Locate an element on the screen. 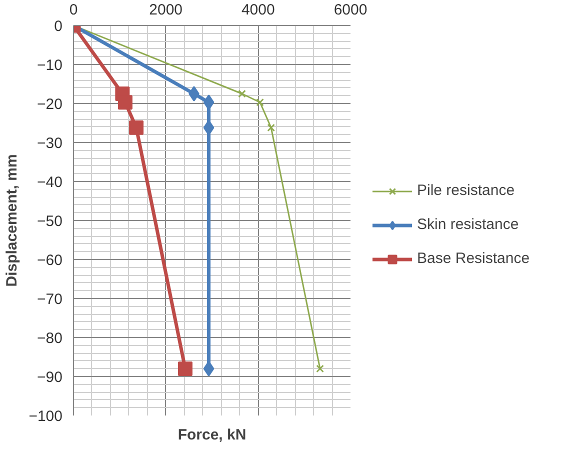 Image resolution: width=572 pixels, height=455 pixels. y-tick-label: −70 is located at coordinates (50, 299).